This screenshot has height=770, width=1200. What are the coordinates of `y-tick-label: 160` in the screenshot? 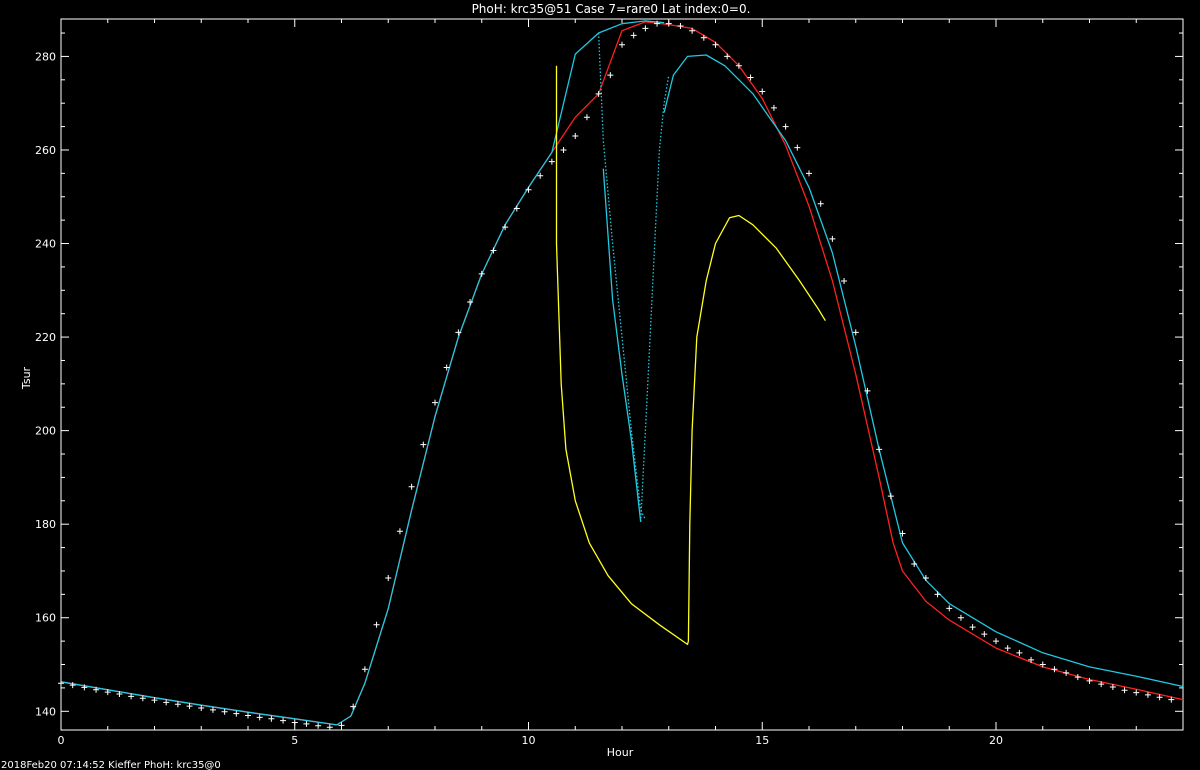 It's located at (45, 618).